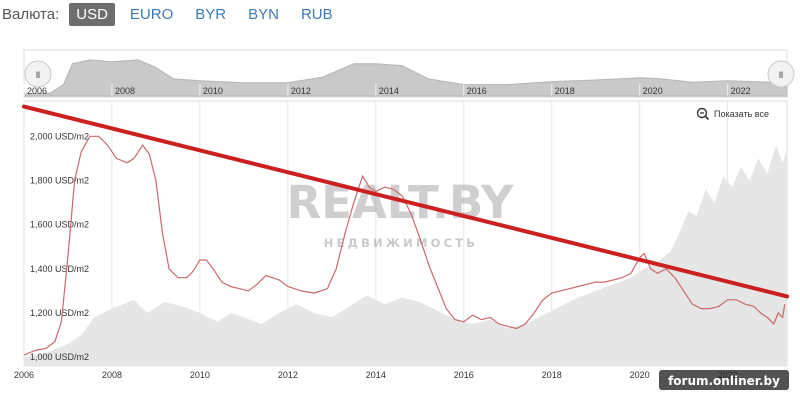 This screenshot has height=403, width=800. What do you see at coordinates (112, 375) in the screenshot?
I see `x-tick-label: 2008` at bounding box center [112, 375].